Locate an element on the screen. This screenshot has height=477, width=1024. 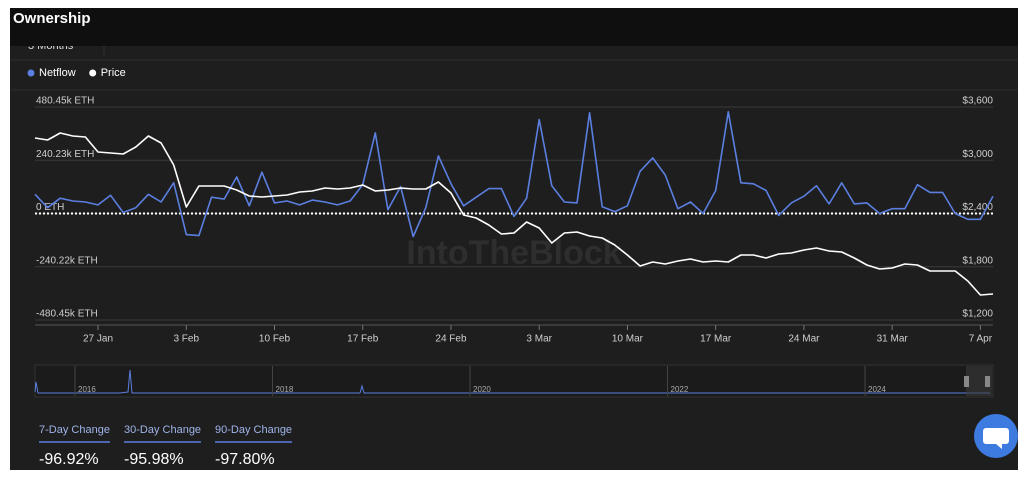
x-tick-label: 27 Jan is located at coordinates (98, 339).